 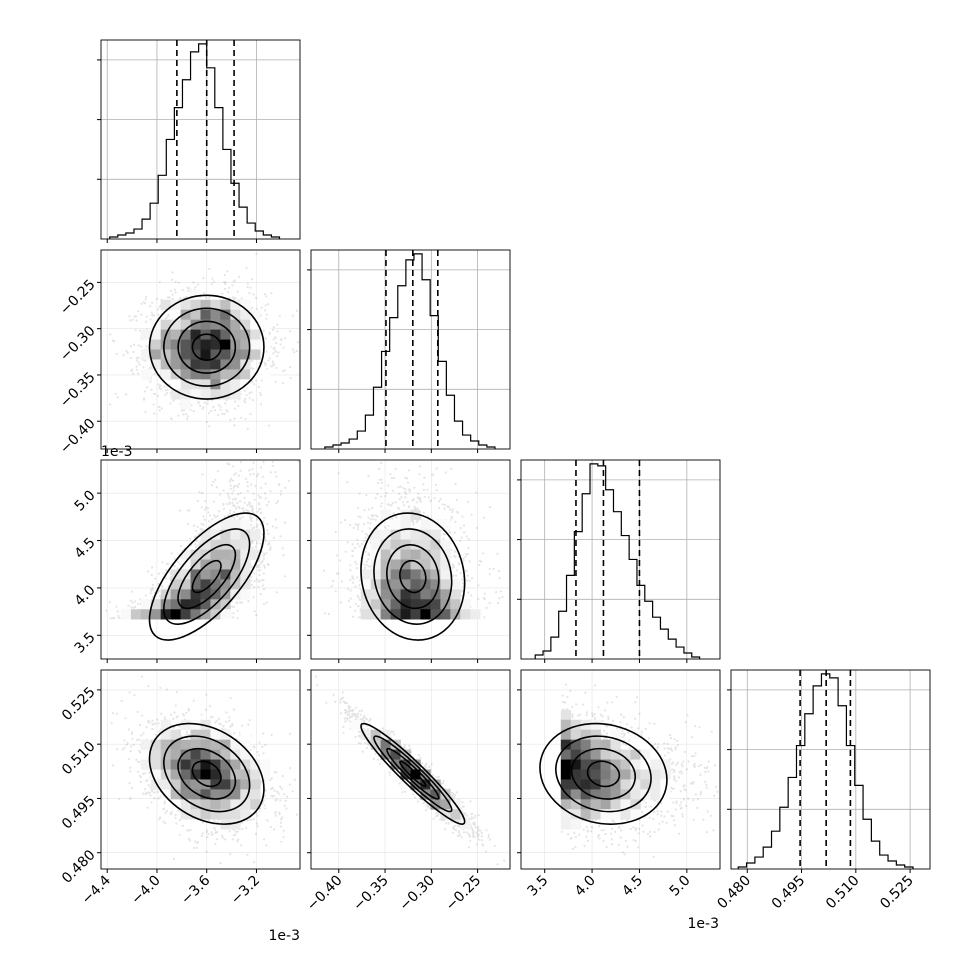 I want to click on scatter-panel-p2-p3, so click(x=619, y=771).